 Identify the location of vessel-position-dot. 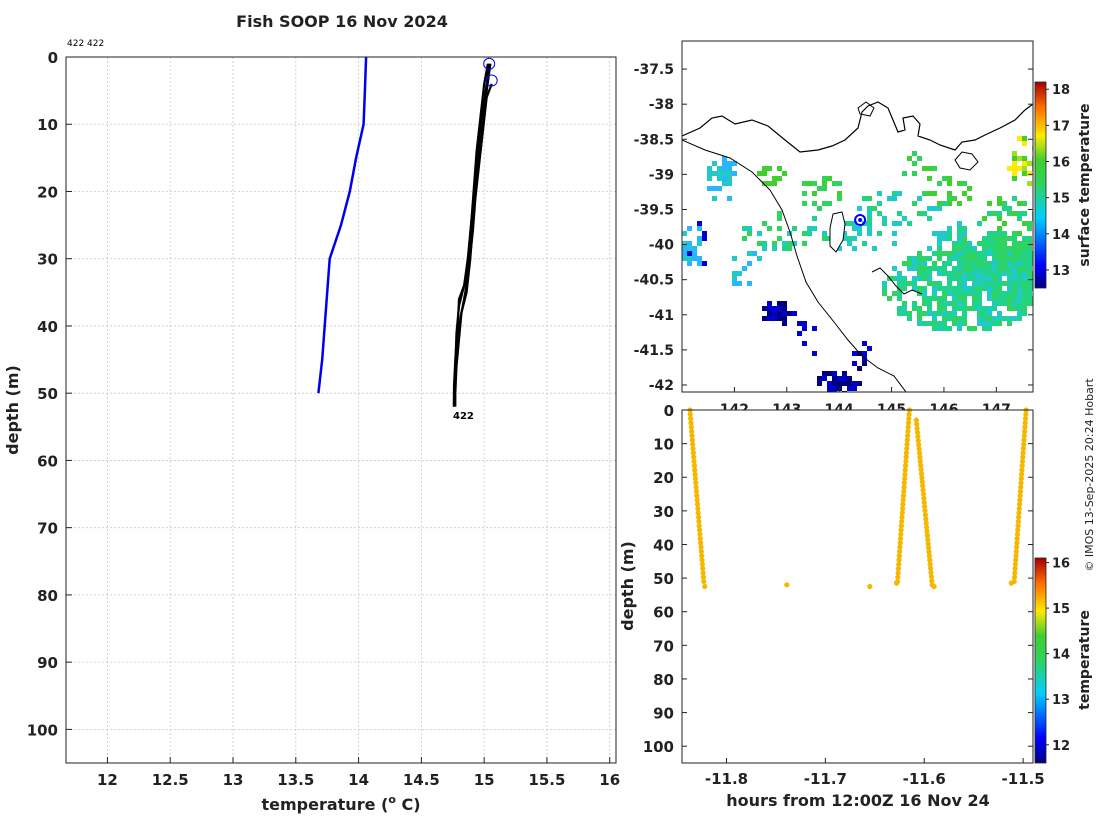
(860, 220).